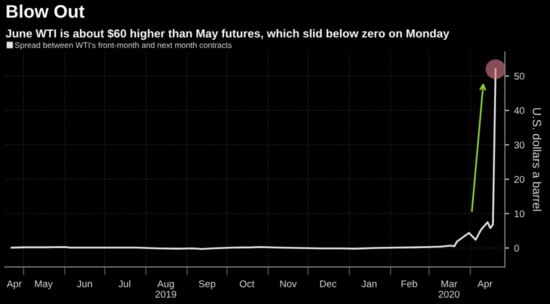 The height and width of the screenshot is (304, 550). I want to click on y-tick-label: 40, so click(519, 110).